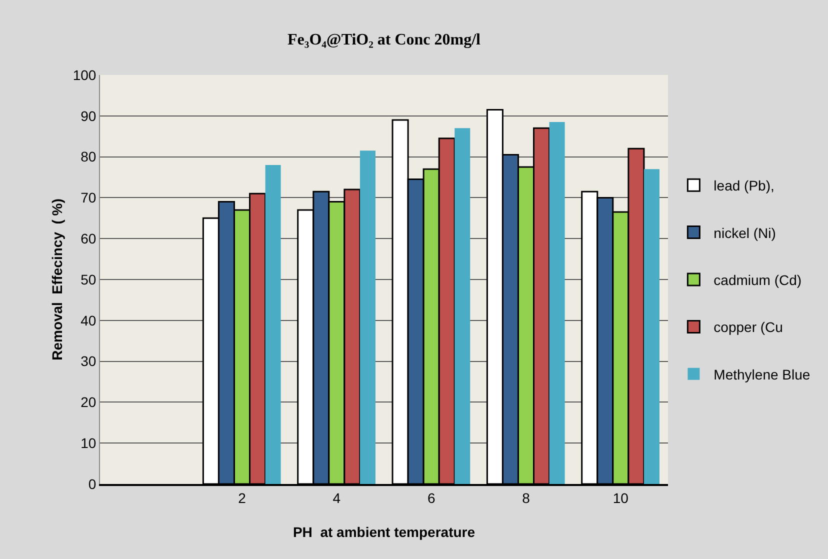 The image size is (828, 559). I want to click on y-tick-label: 50, so click(88, 279).